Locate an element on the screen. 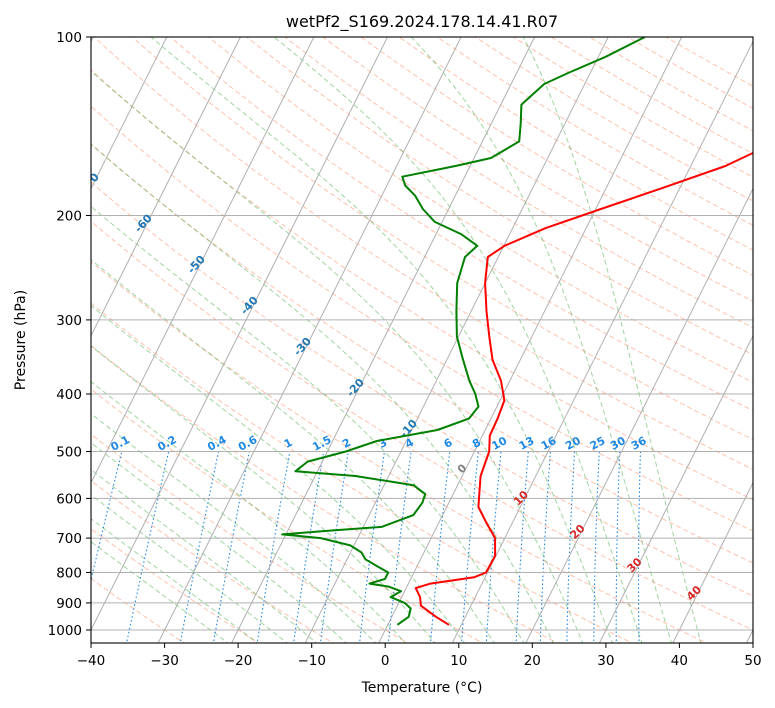  x-tick-label: −40 is located at coordinates (91, 661).